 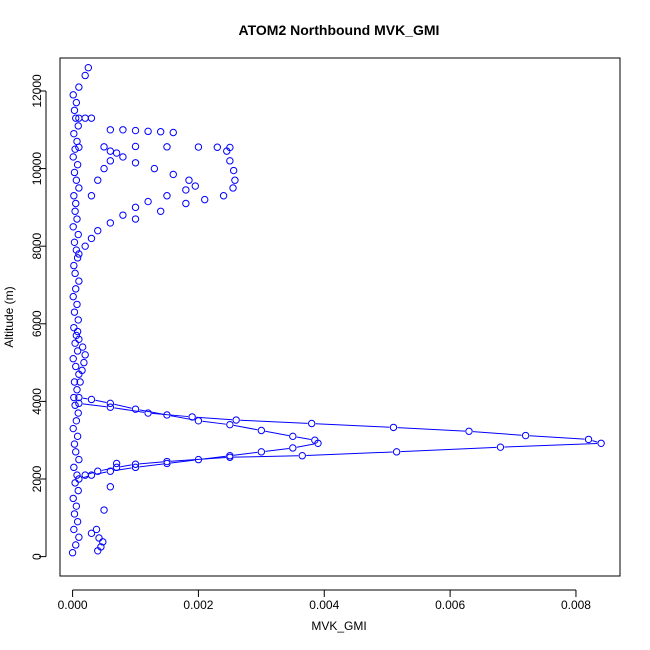 I want to click on y-tick-label: 0, so click(x=37, y=556).